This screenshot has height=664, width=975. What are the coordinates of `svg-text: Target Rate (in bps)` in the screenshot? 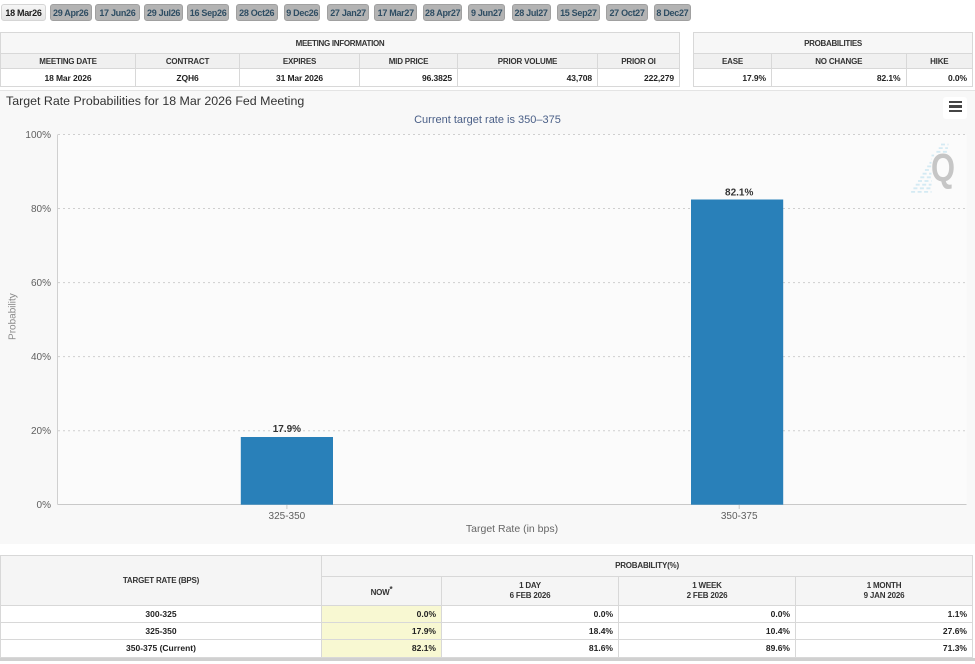 It's located at (512, 529).